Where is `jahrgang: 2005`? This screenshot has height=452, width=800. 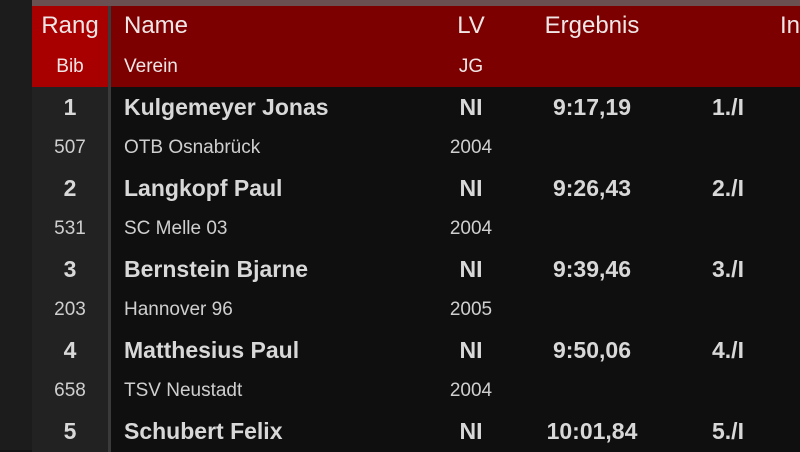
jahrgang: 2005 is located at coordinates (471, 309).